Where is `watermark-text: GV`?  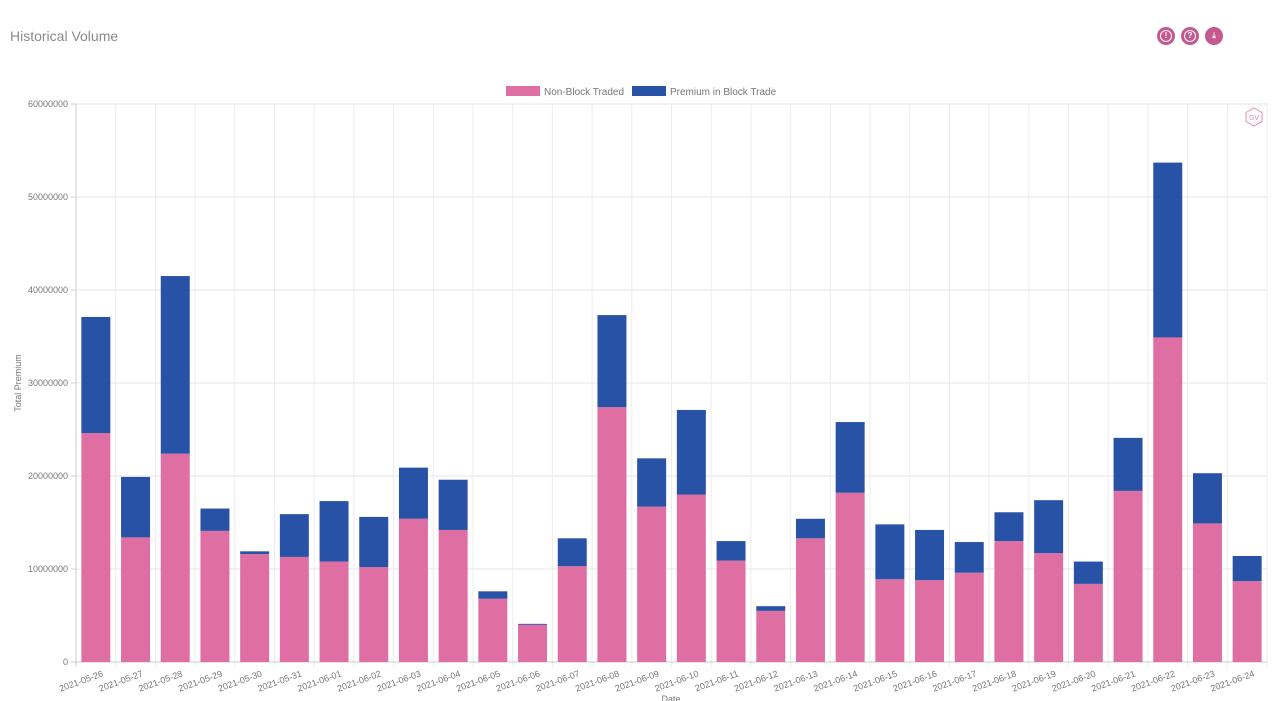
watermark-text: GV is located at coordinates (1254, 118).